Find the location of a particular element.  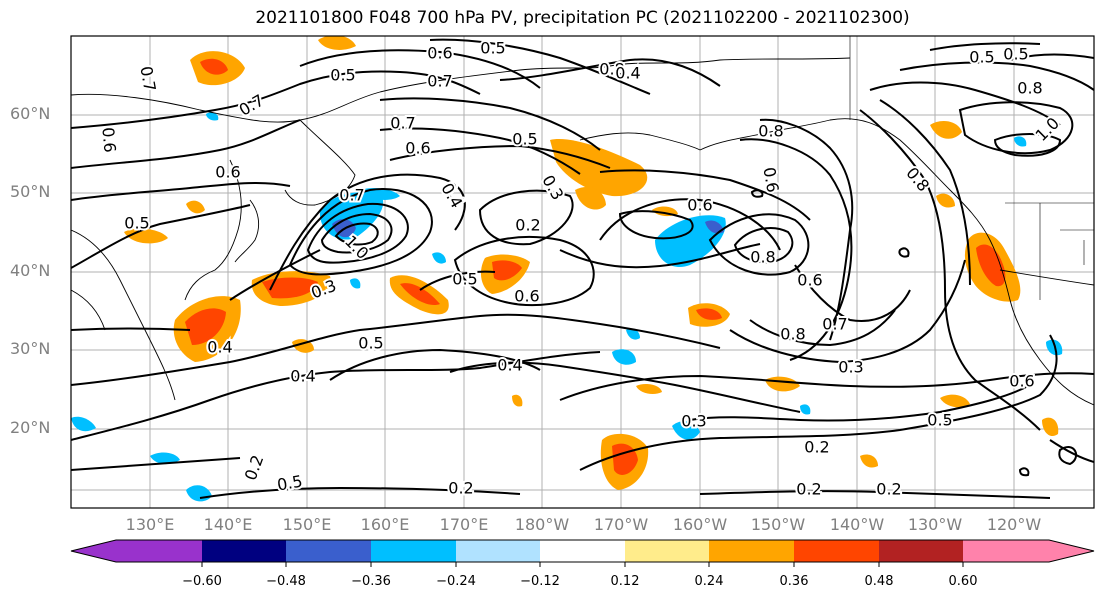

lat-label-30n: 30°N is located at coordinates (30, 348).